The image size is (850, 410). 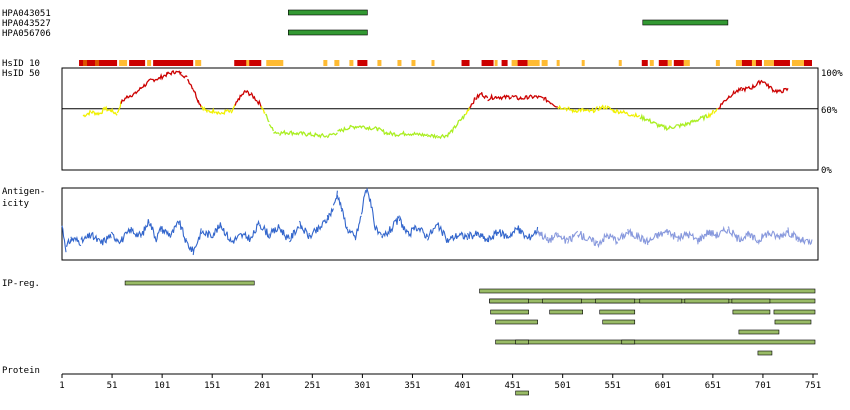 I want to click on protein-axis-tick-label: 651, so click(x=713, y=386).